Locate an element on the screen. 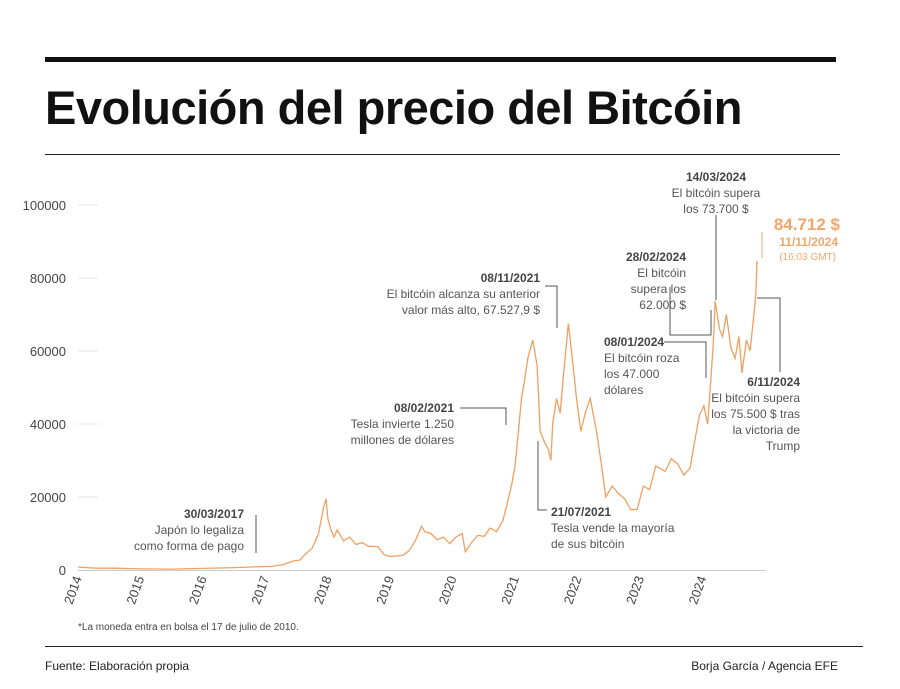 The width and height of the screenshot is (900, 689). annotation-date: 08/11/2021 is located at coordinates (511, 278).